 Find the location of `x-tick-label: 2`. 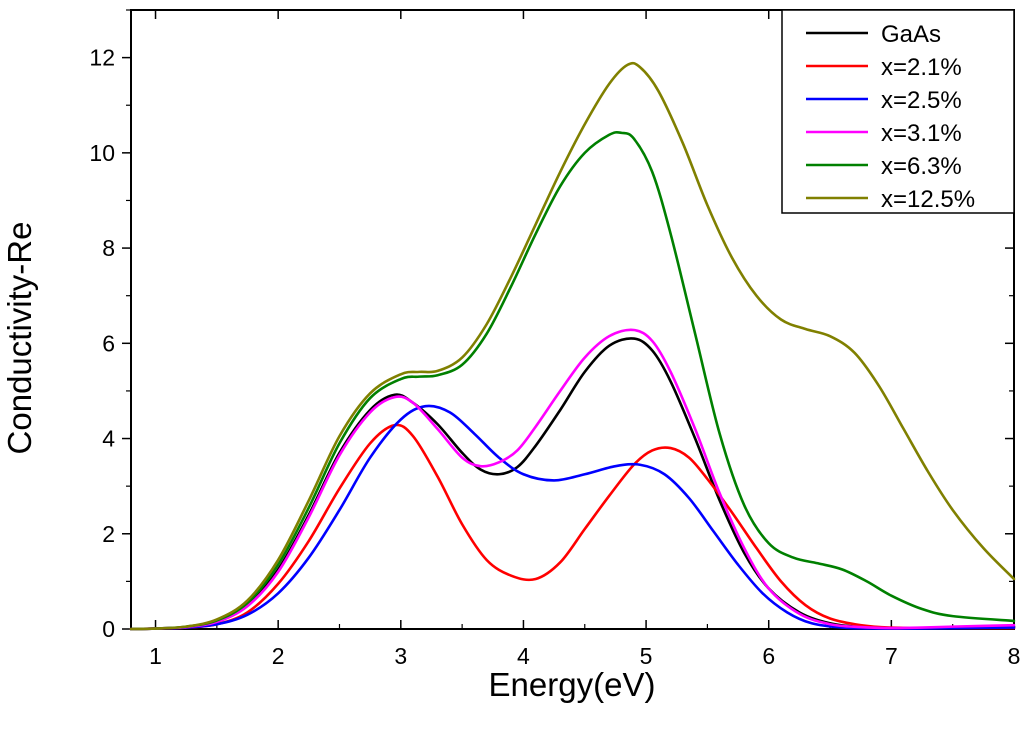

x-tick-label: 2 is located at coordinates (278, 656).